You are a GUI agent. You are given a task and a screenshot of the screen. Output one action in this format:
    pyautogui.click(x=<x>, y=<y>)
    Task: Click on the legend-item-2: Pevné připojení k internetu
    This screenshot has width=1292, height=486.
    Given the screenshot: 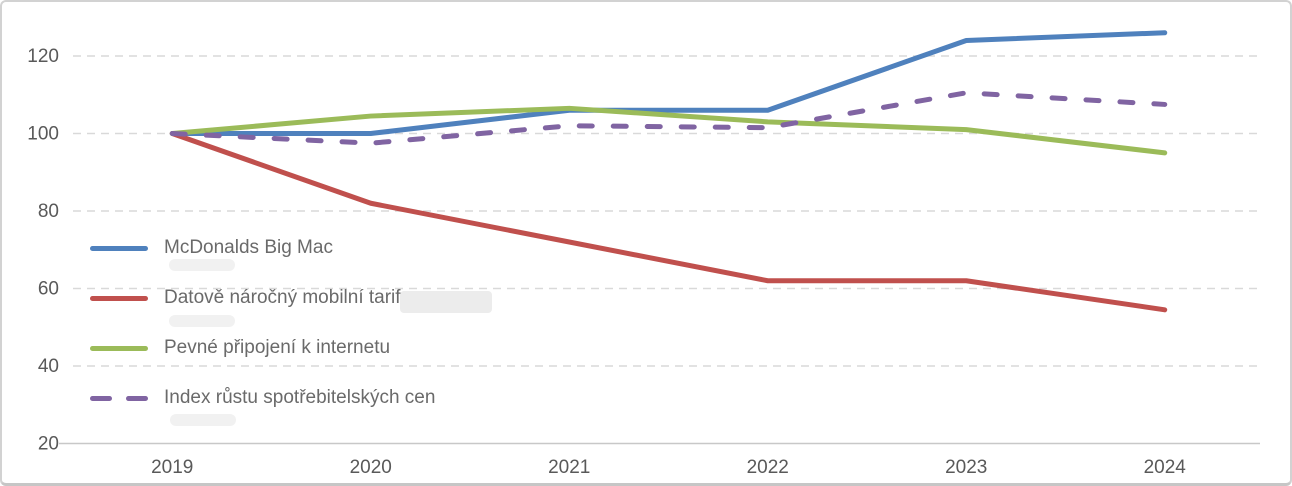 What is the action you would take?
    pyautogui.click(x=262, y=348)
    